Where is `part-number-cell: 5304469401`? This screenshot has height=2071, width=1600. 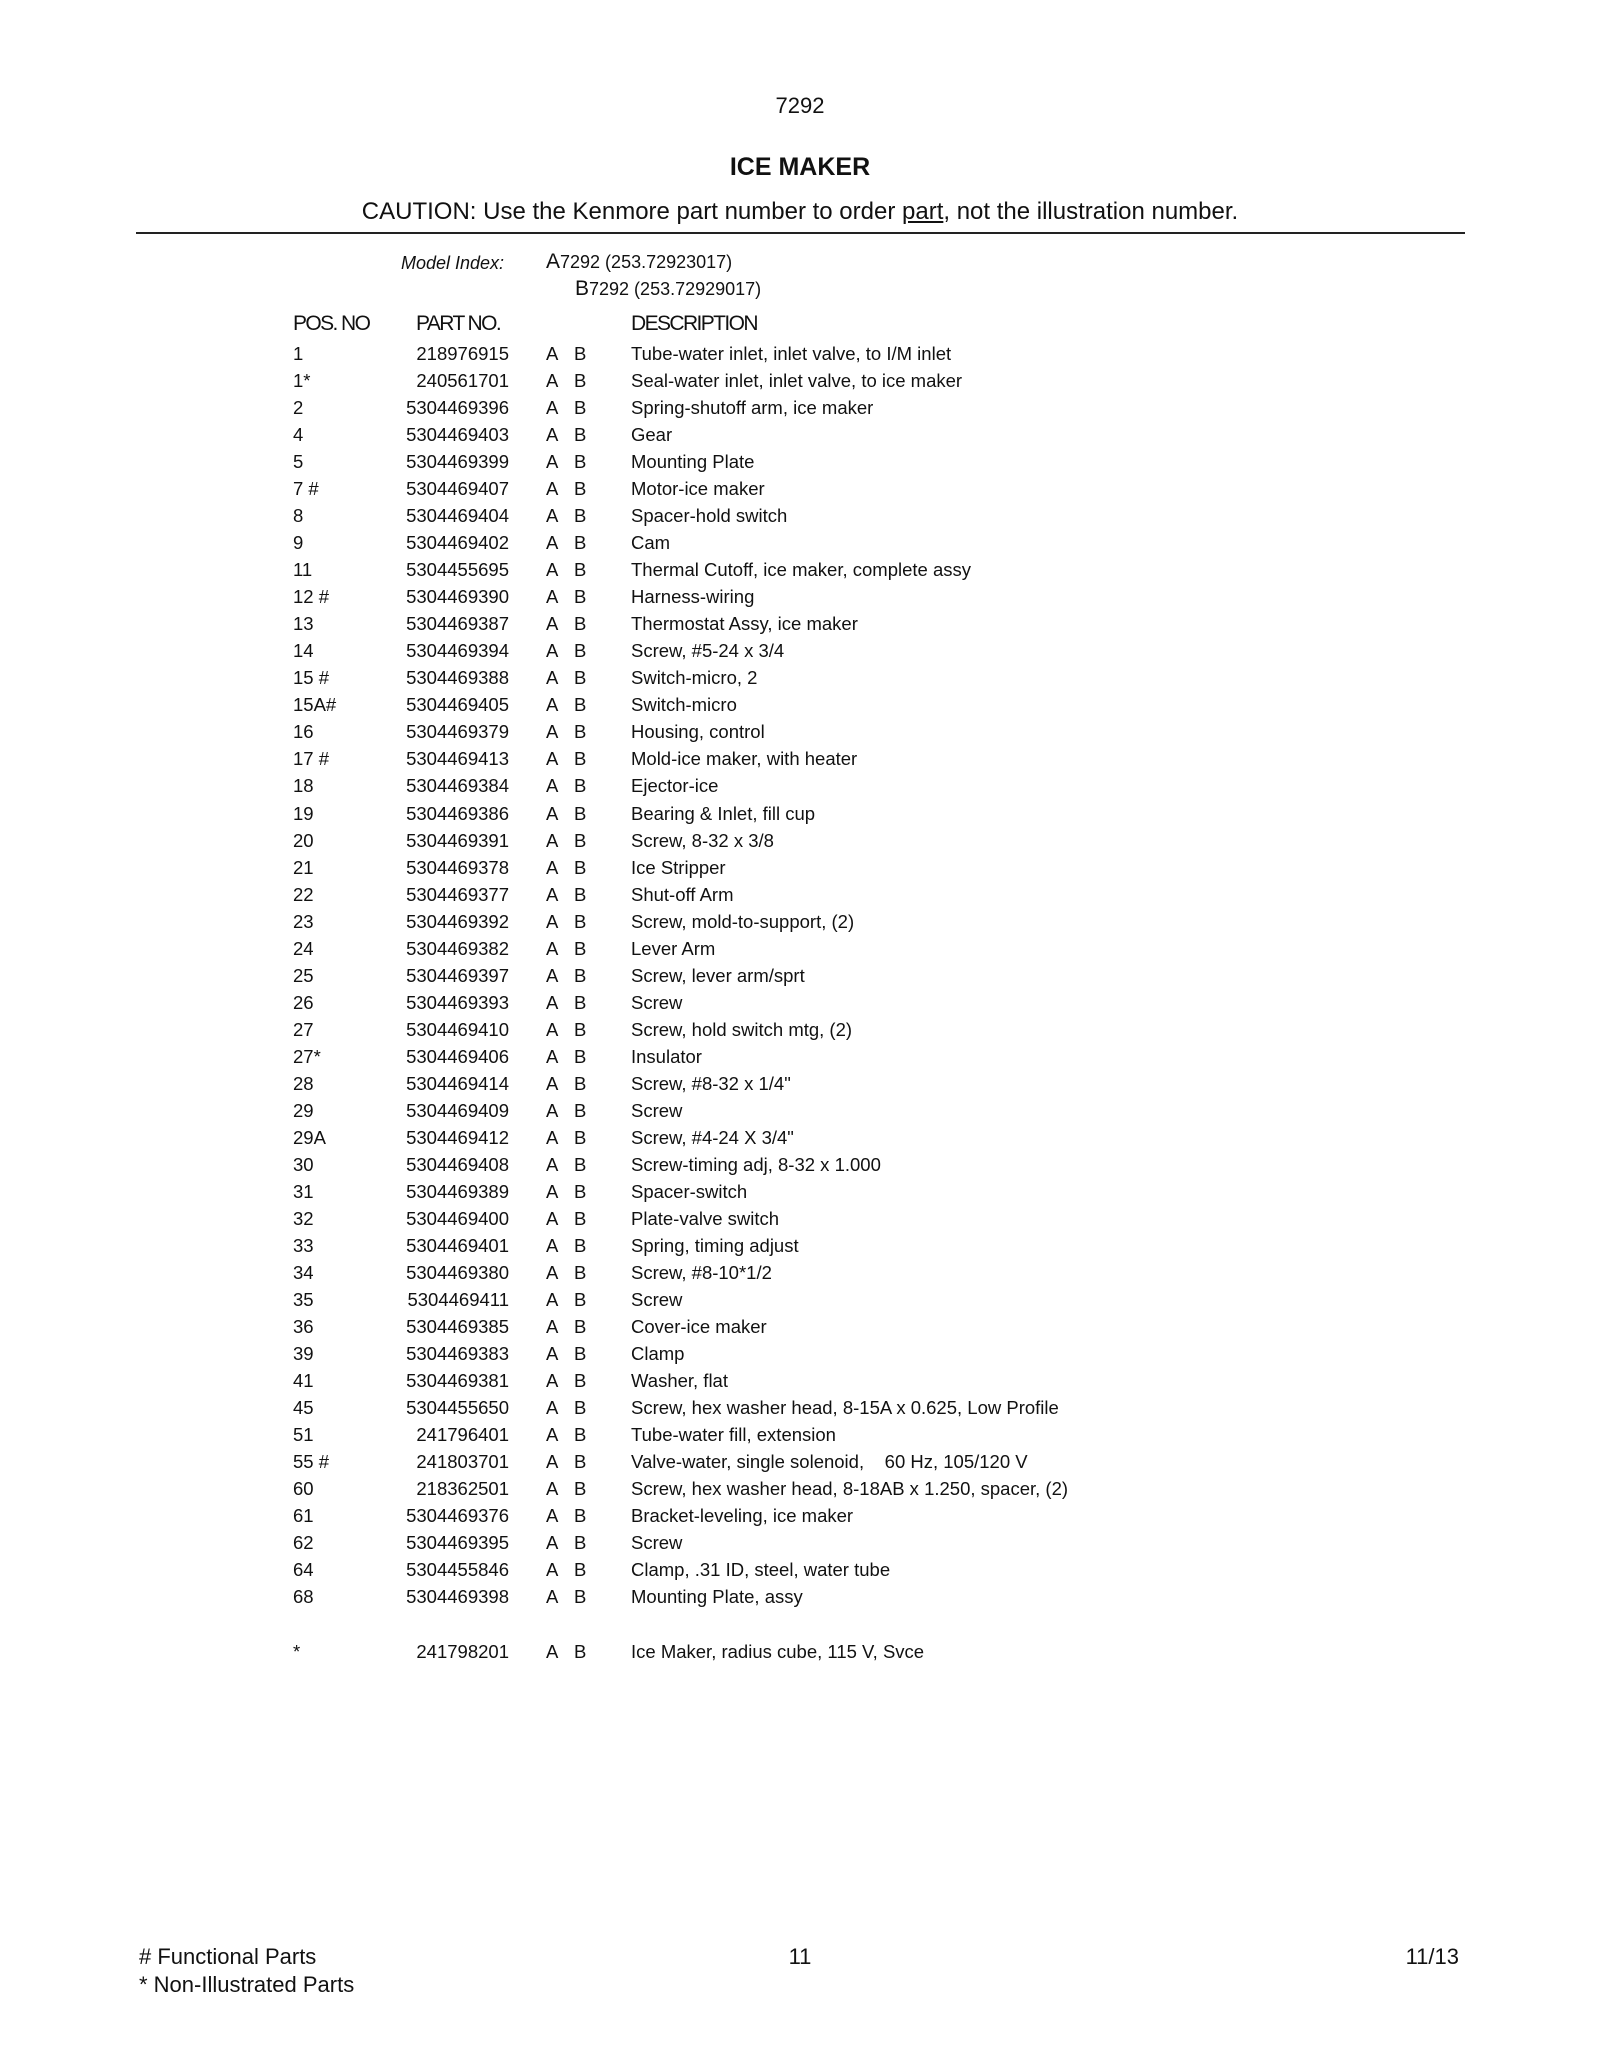 part-number-cell: 5304469401 is located at coordinates (457, 1245).